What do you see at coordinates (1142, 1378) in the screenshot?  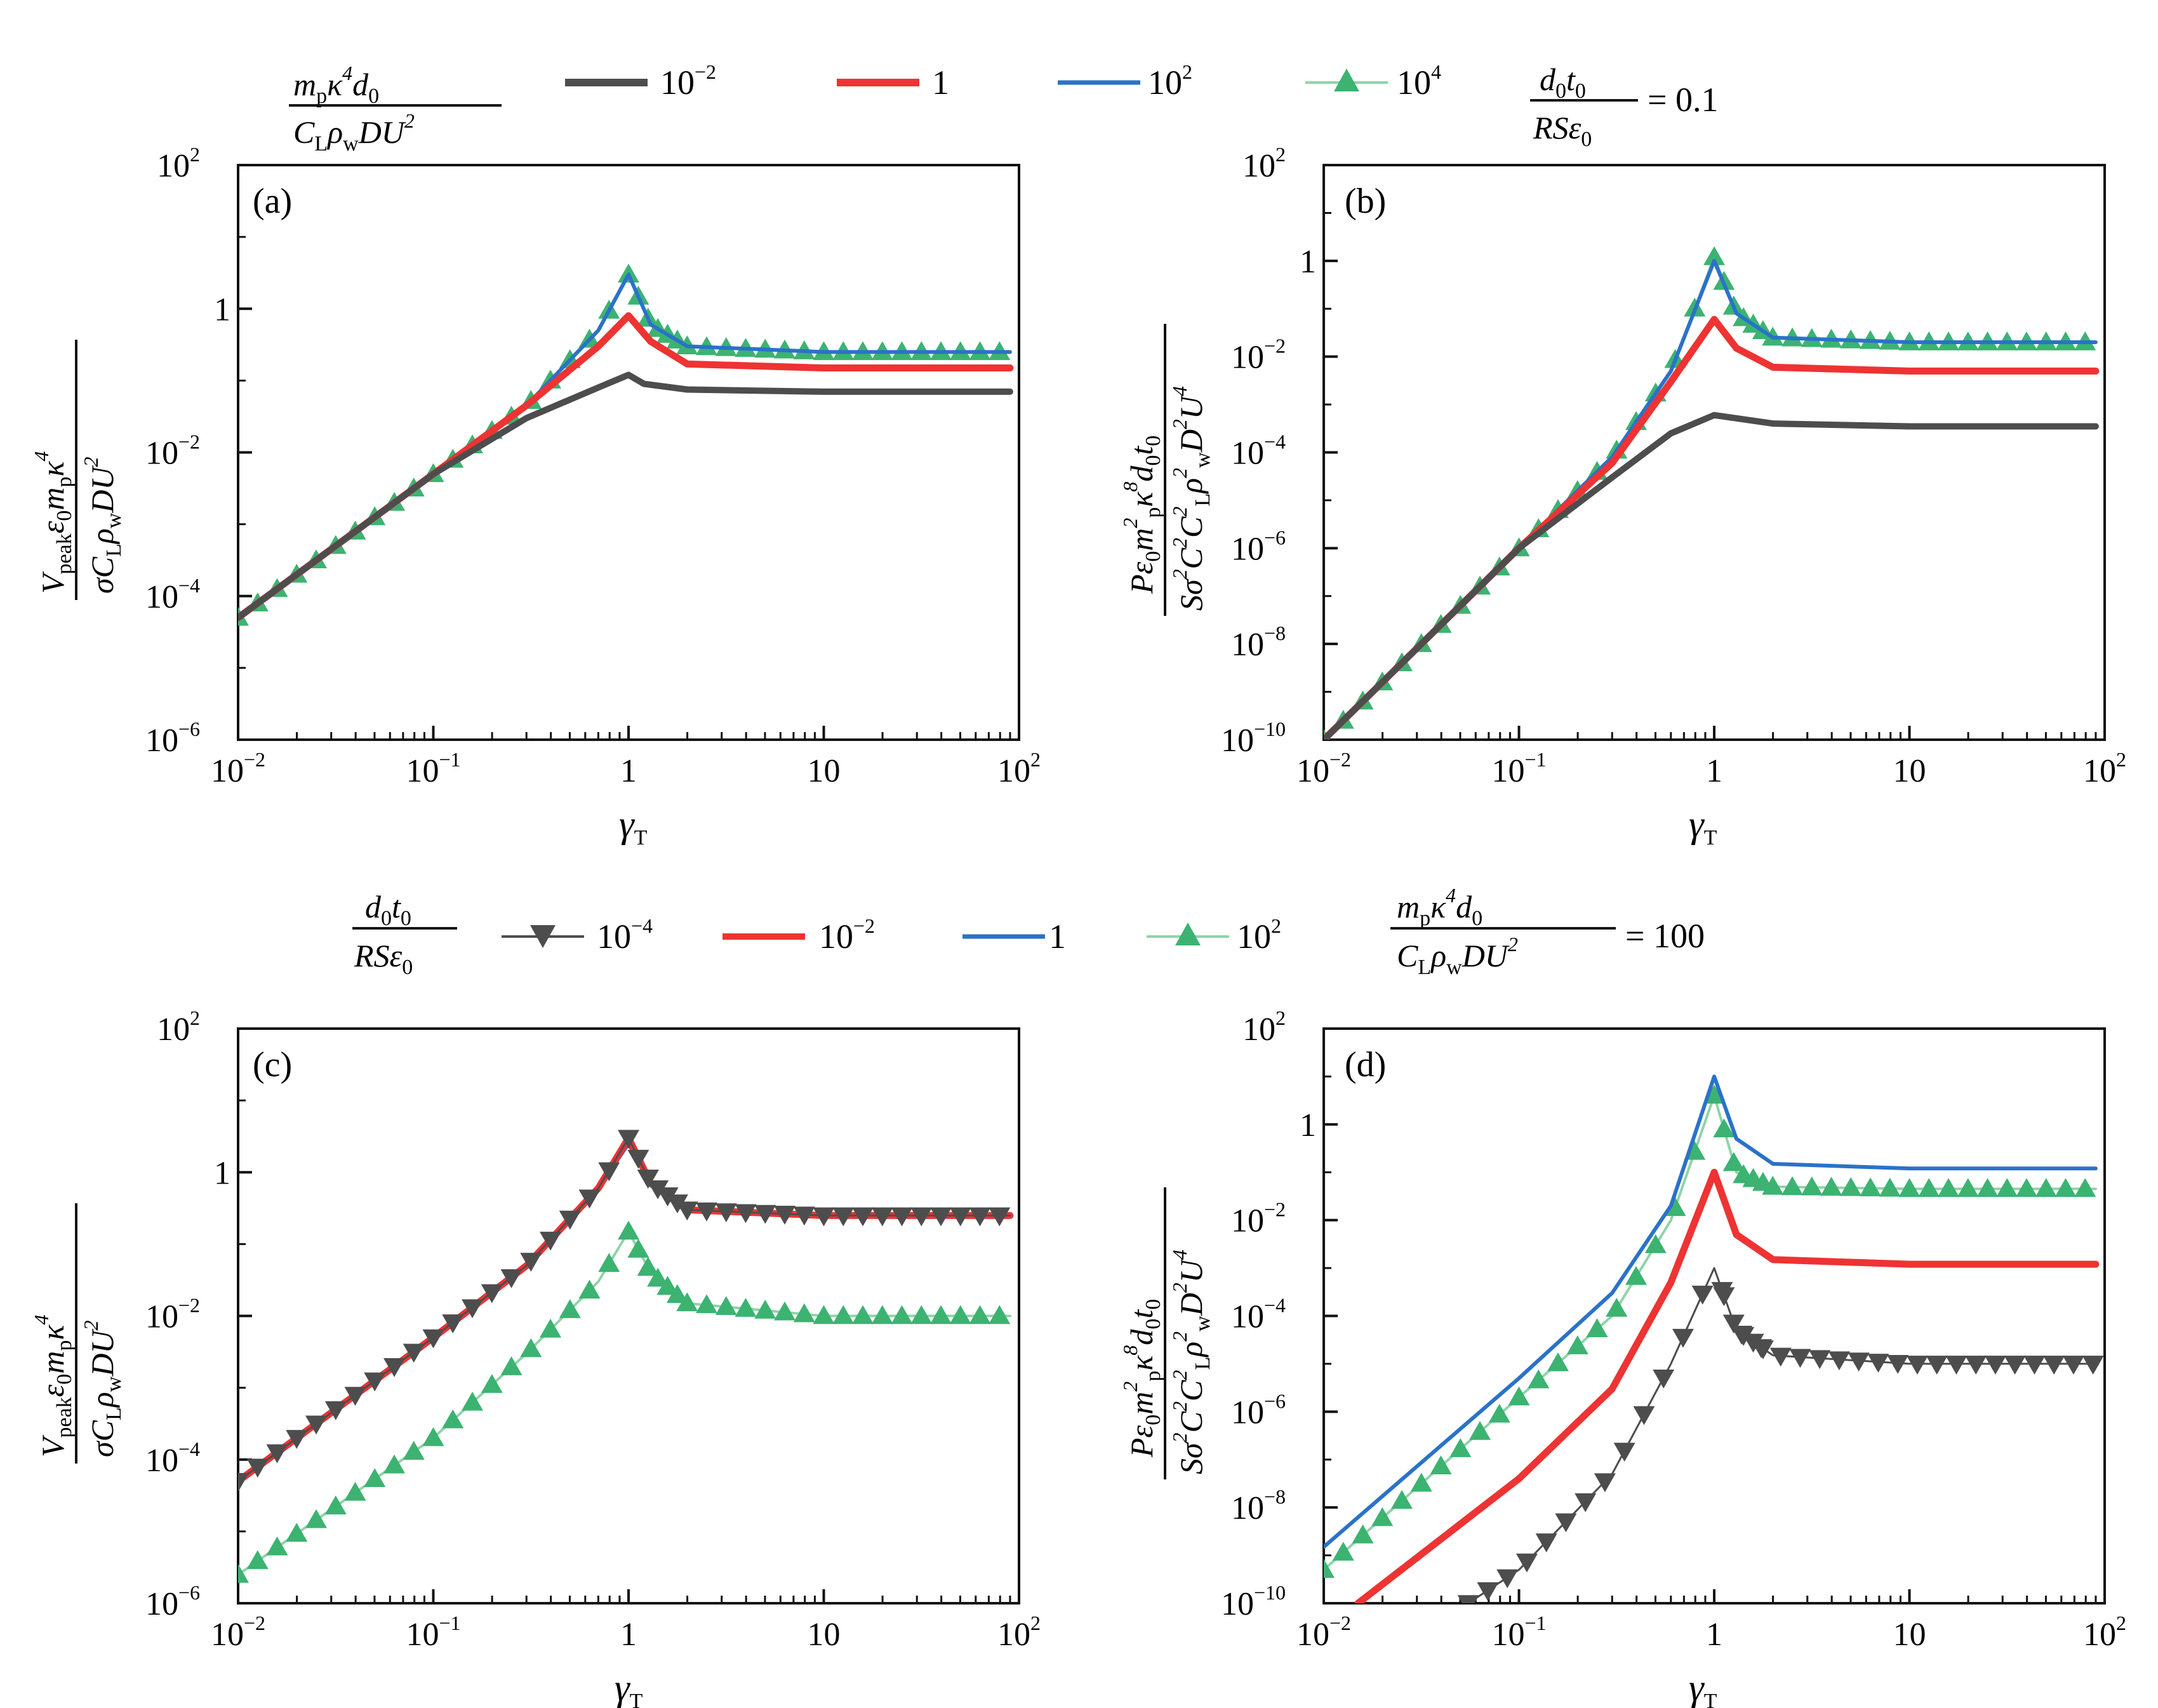 I see `y-axis-label-d-num: Pε0m2pκ8d0t0` at bounding box center [1142, 1378].